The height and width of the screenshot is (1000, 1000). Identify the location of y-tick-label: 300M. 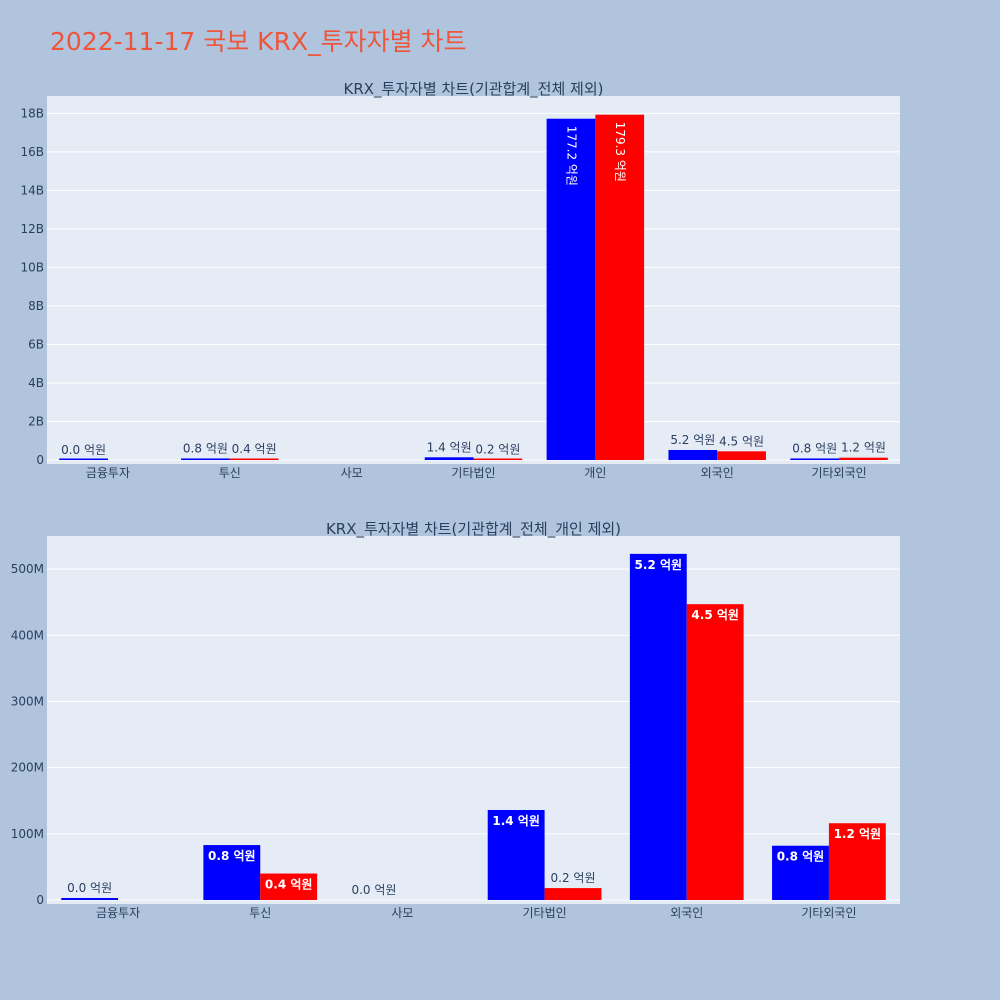
(27, 701).